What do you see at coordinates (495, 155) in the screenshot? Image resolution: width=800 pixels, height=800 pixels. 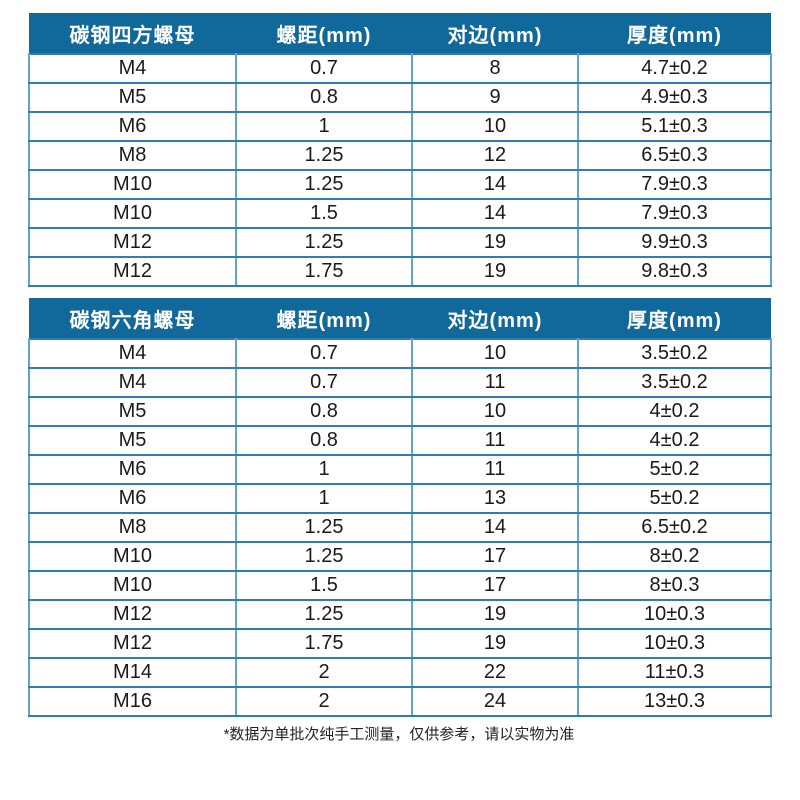 I see `across-flats-cell: 12` at bounding box center [495, 155].